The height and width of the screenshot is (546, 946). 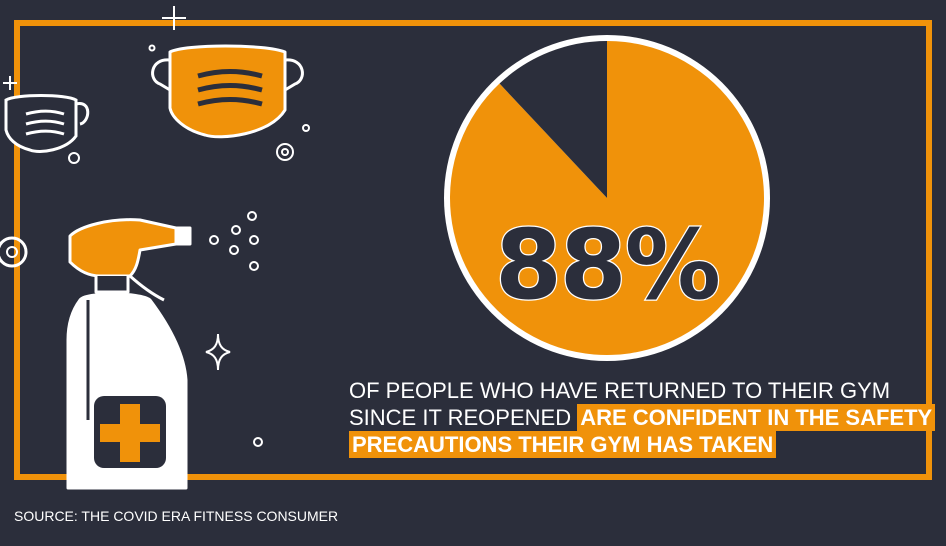 I want to click on small-face-mask-icon, so click(x=47, y=123).